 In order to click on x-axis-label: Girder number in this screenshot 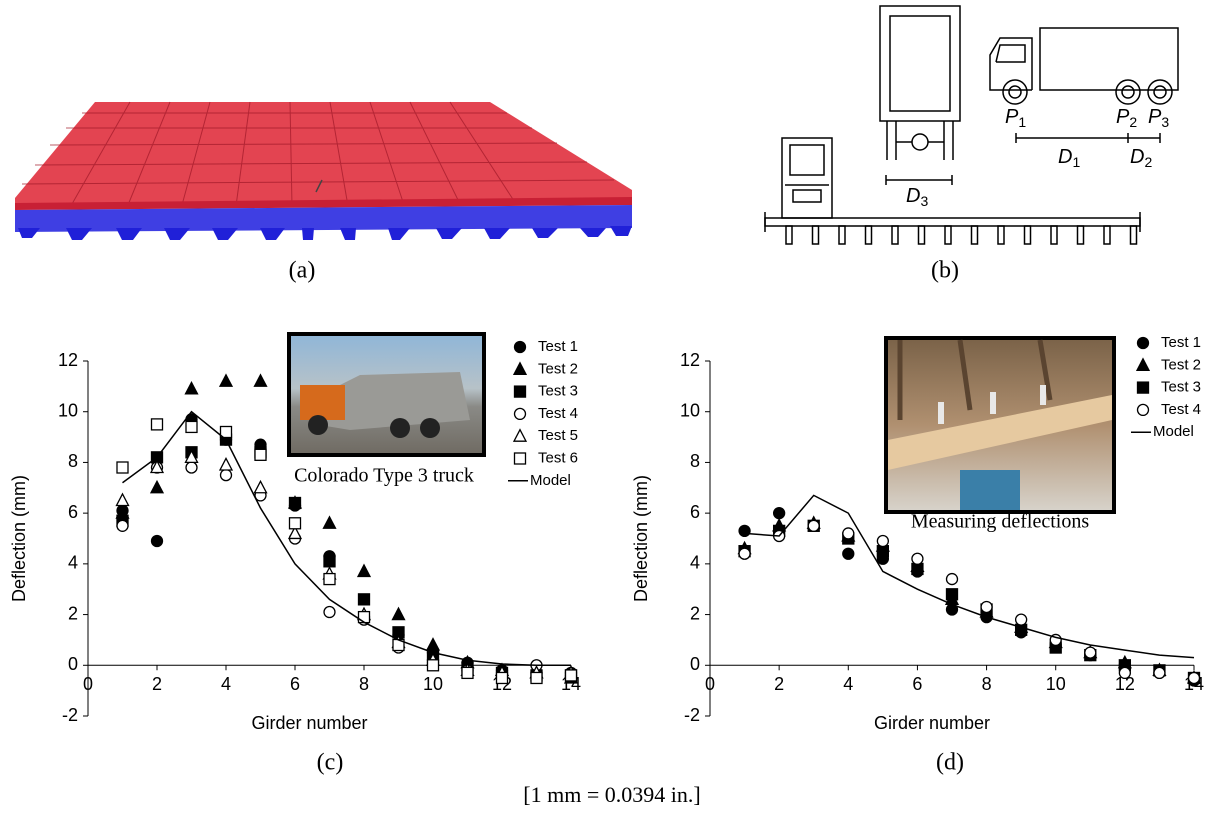, I will do `click(309, 723)`.